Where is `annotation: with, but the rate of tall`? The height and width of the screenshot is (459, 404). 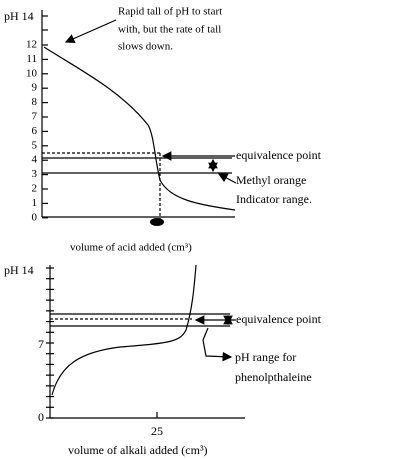
annotation: with, but the rate of tall is located at coordinates (169, 30).